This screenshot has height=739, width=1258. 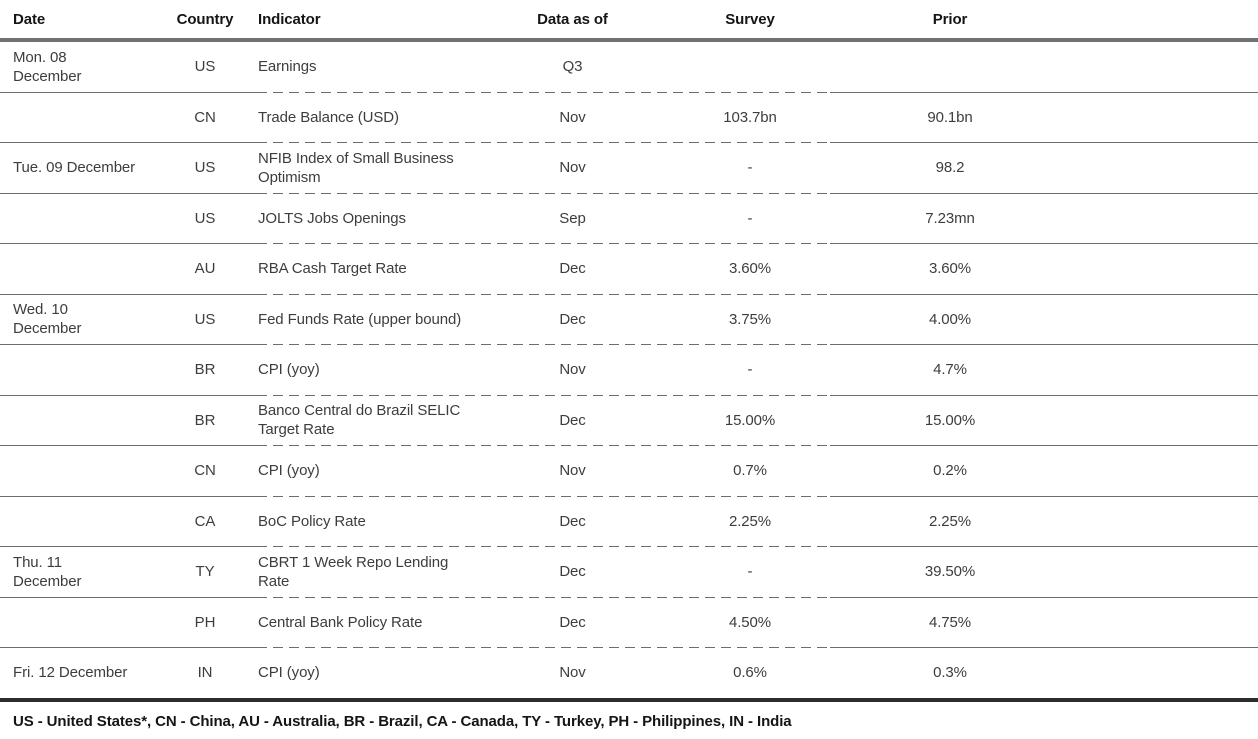 What do you see at coordinates (205, 471) in the screenshot?
I see `country-cell: CN` at bounding box center [205, 471].